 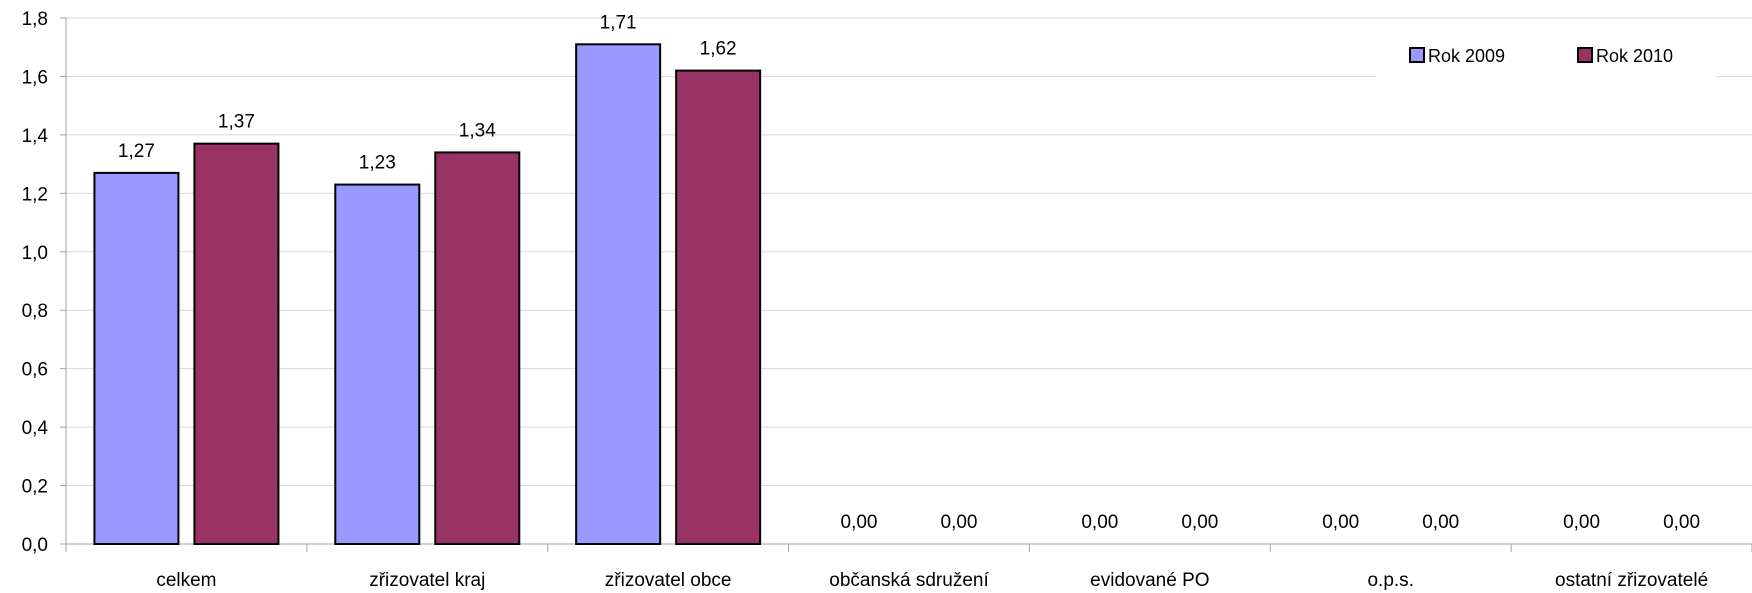 I want to click on legend-label: Rok 2010, so click(x=1634, y=56).